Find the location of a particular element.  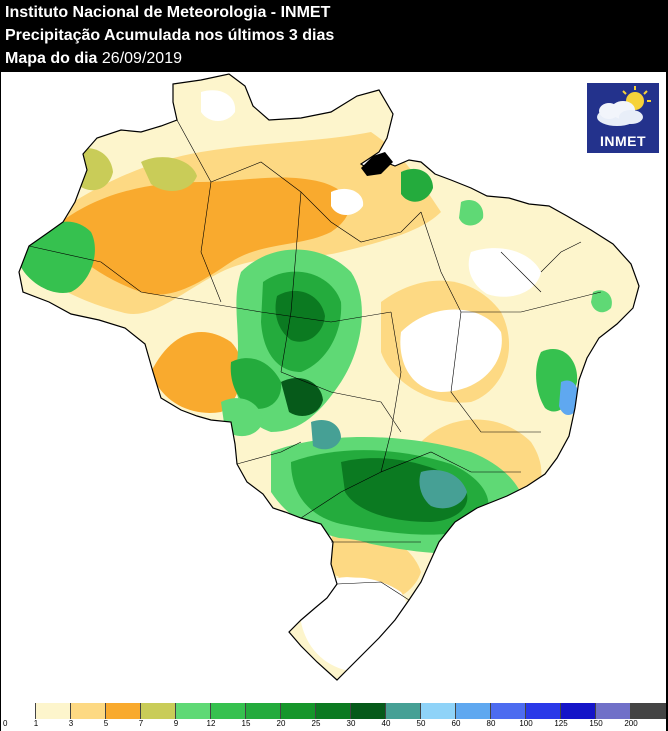

legend-label: 25 is located at coordinates (316, 723).